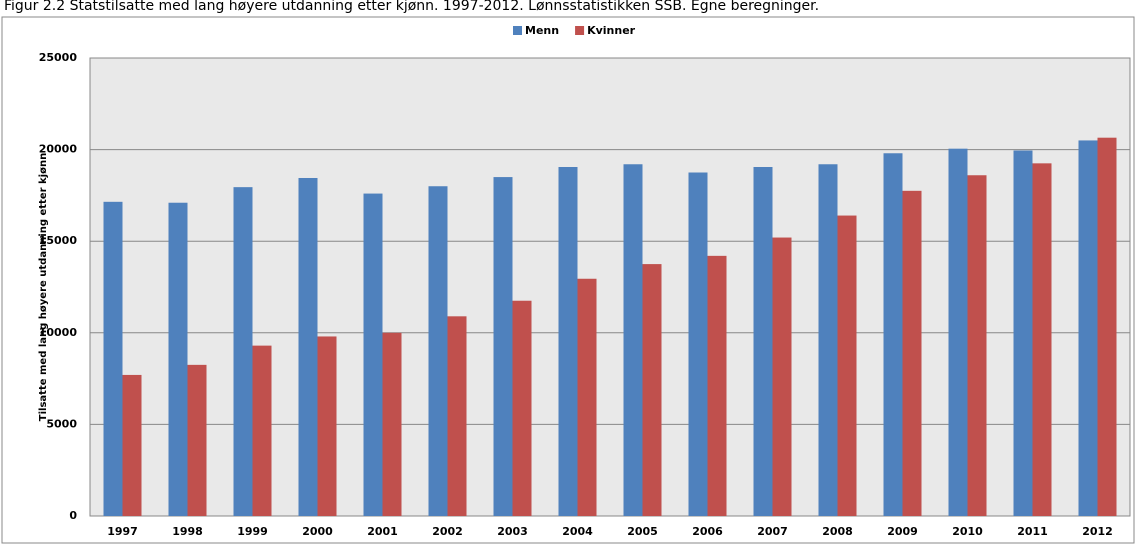  What do you see at coordinates (707, 531) in the screenshot?
I see `x-tick-label: 2006` at bounding box center [707, 531].